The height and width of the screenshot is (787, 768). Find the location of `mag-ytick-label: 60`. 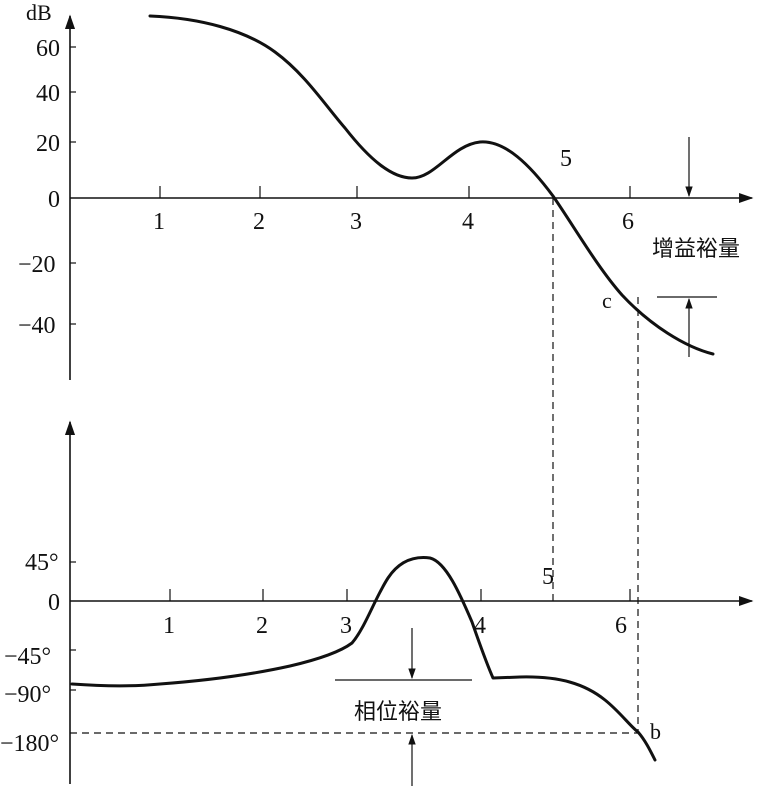

mag-ytick-label: 60 is located at coordinates (48, 49).